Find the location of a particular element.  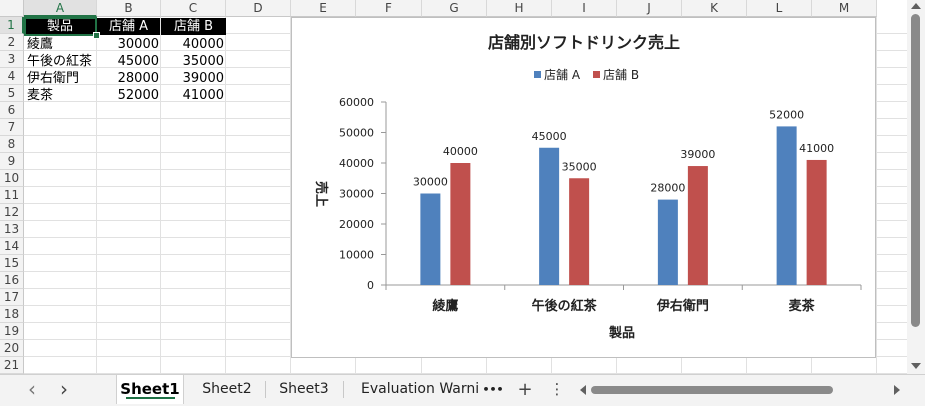

cell-store-a: 52000 is located at coordinates (138, 95).